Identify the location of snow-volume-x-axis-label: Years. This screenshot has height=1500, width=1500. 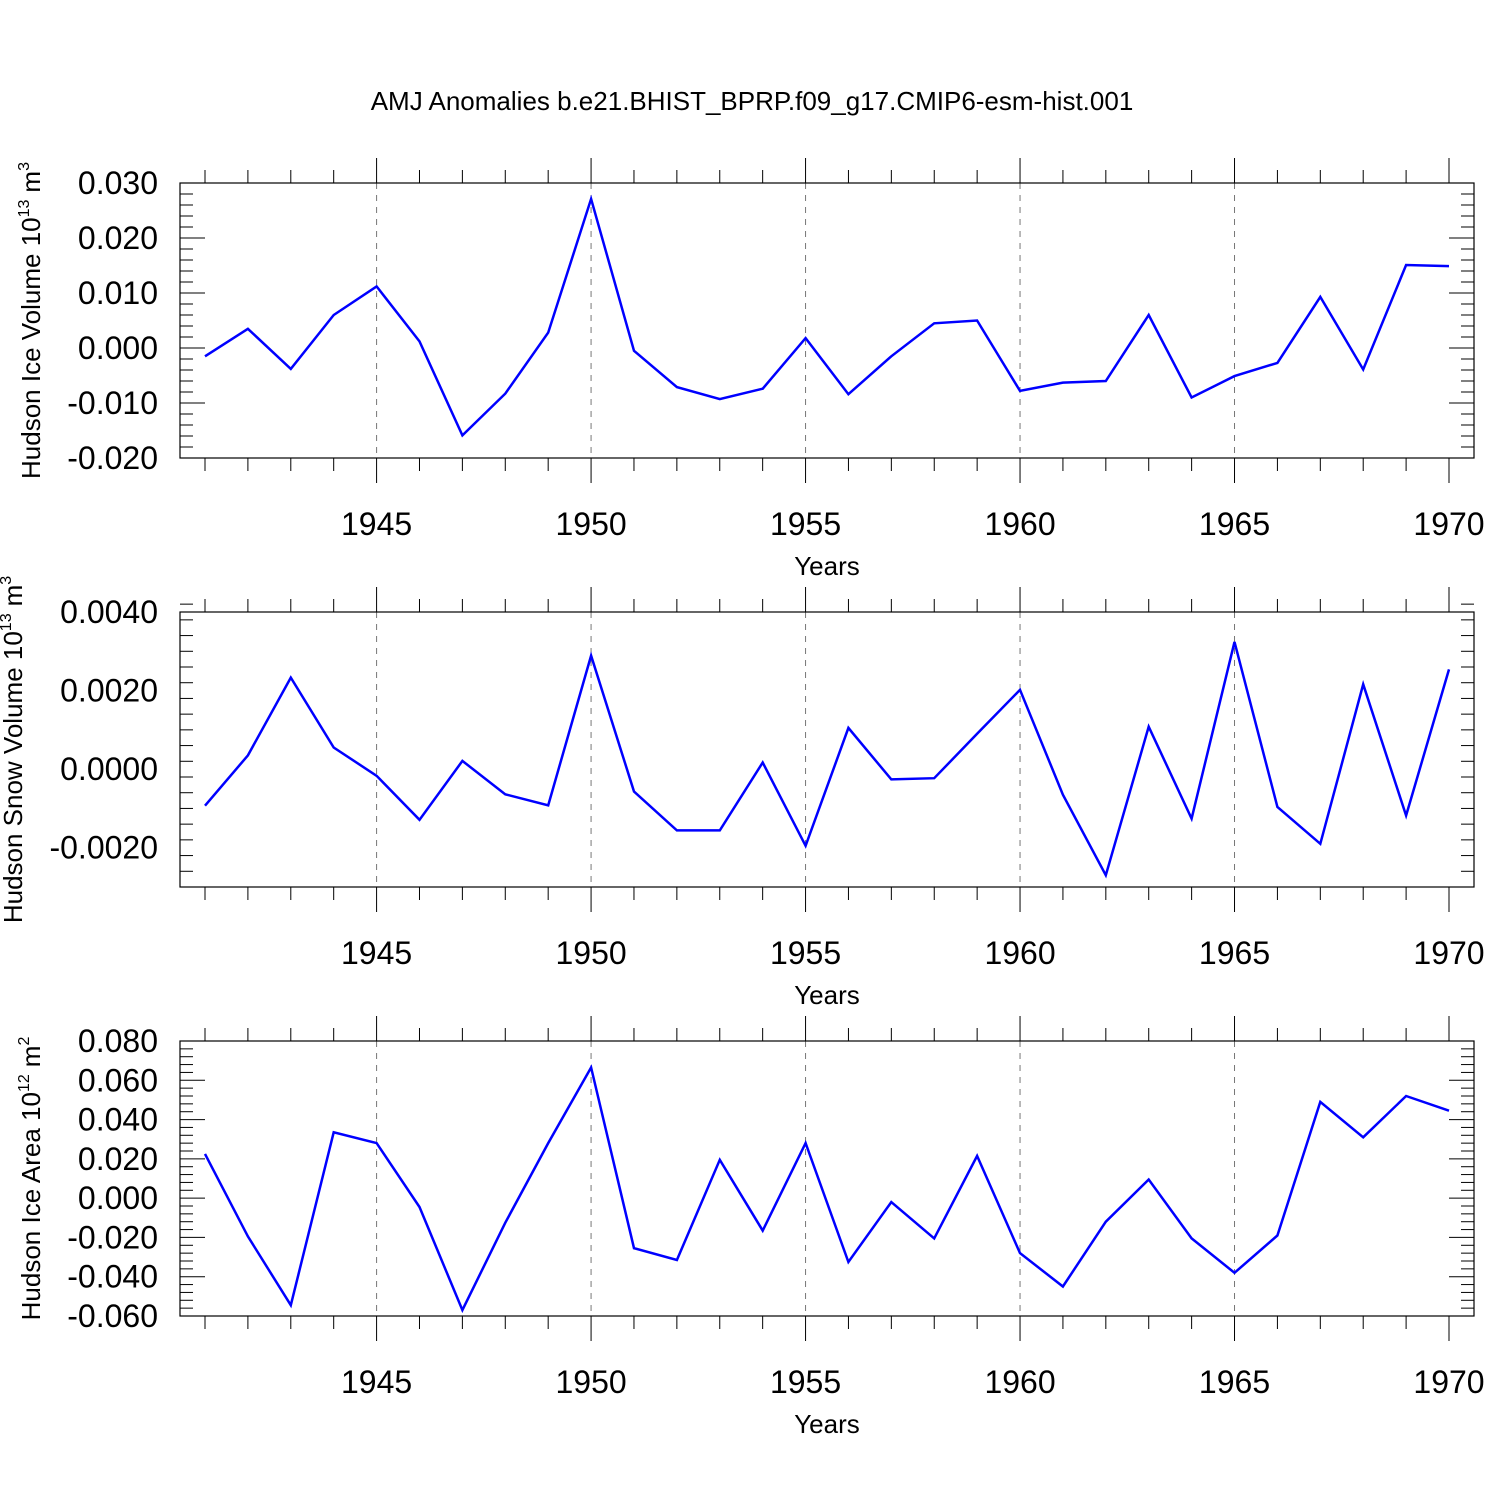
(827, 995).